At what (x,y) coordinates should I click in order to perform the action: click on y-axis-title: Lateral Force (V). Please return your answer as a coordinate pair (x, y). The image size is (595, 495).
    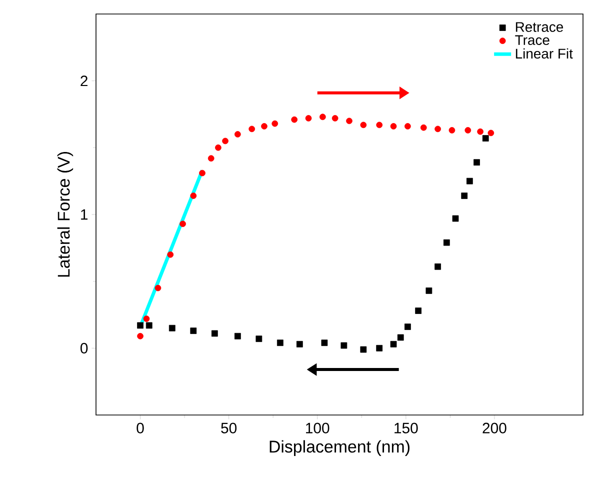
    Looking at the image, I should click on (65, 214).